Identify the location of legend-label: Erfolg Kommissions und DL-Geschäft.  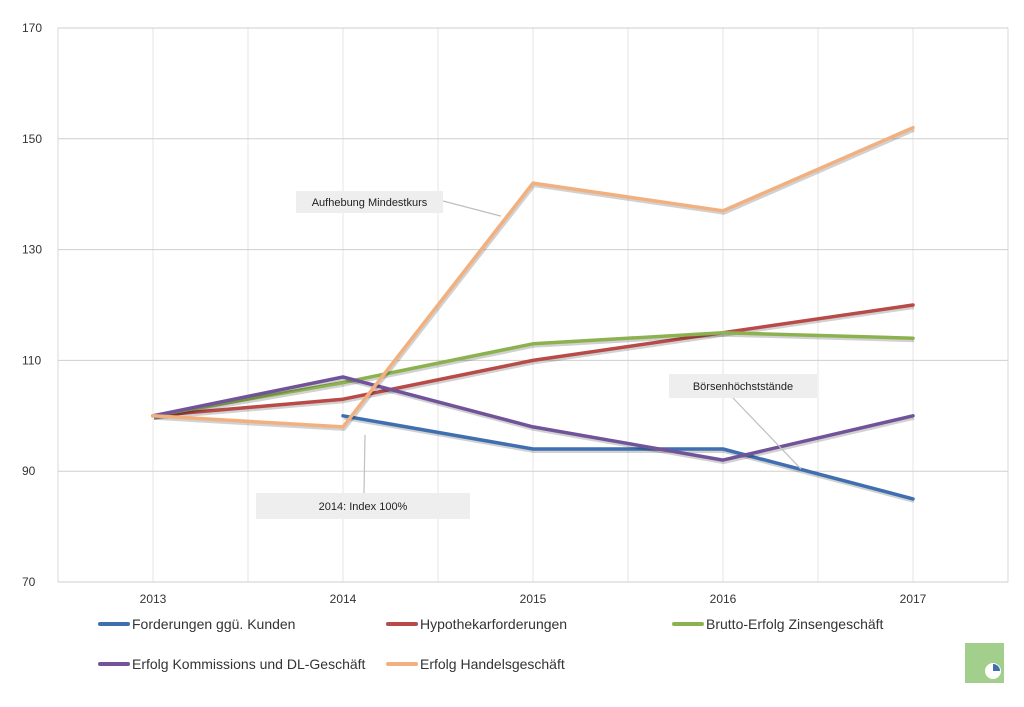
(248, 664).